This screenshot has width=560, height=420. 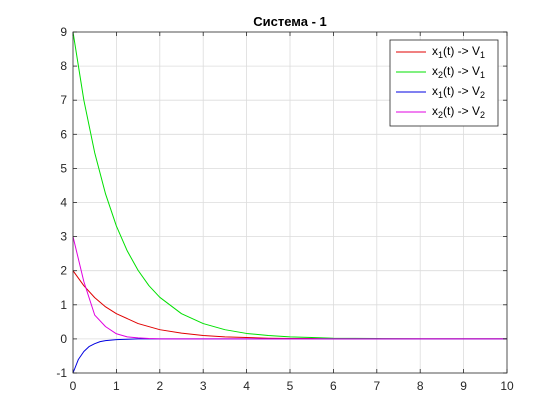 I want to click on x-tick-label: 4, so click(x=246, y=386).